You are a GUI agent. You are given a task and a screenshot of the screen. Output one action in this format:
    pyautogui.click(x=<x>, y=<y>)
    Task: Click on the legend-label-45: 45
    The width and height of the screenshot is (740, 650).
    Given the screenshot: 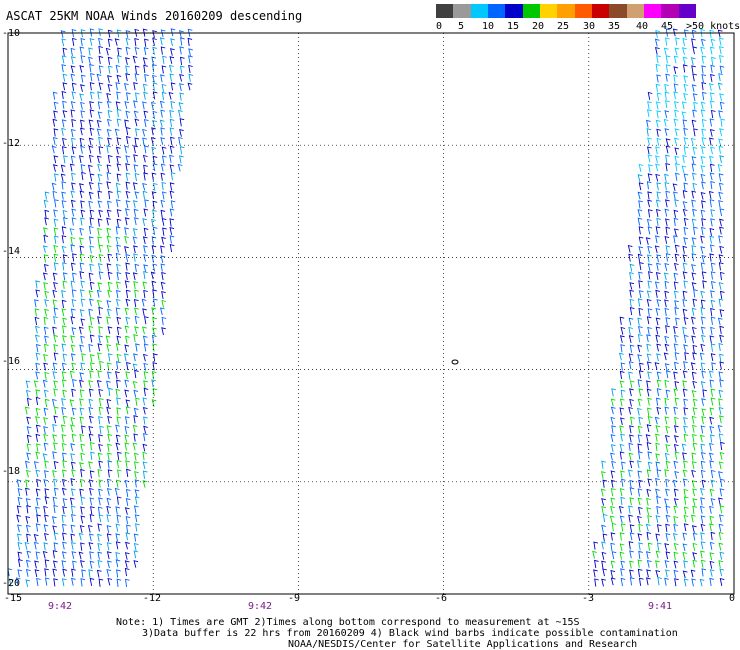 What is the action you would take?
    pyautogui.click(x=667, y=26)
    